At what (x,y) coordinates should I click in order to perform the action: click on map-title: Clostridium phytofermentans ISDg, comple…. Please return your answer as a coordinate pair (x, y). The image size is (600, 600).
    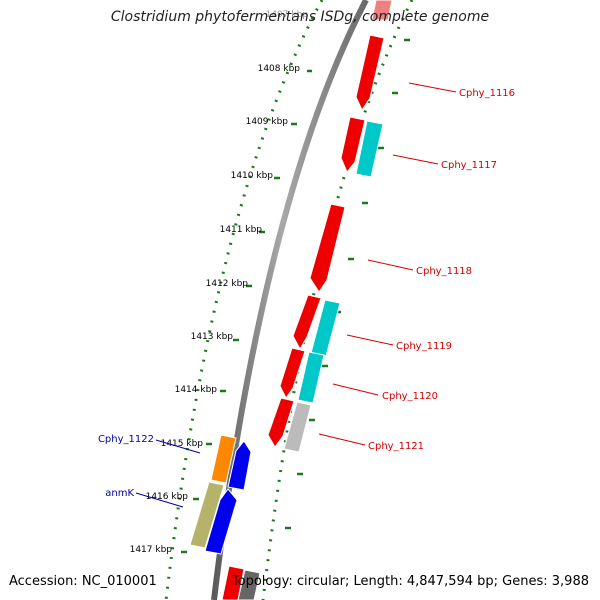
    Looking at the image, I should click on (300, 17).